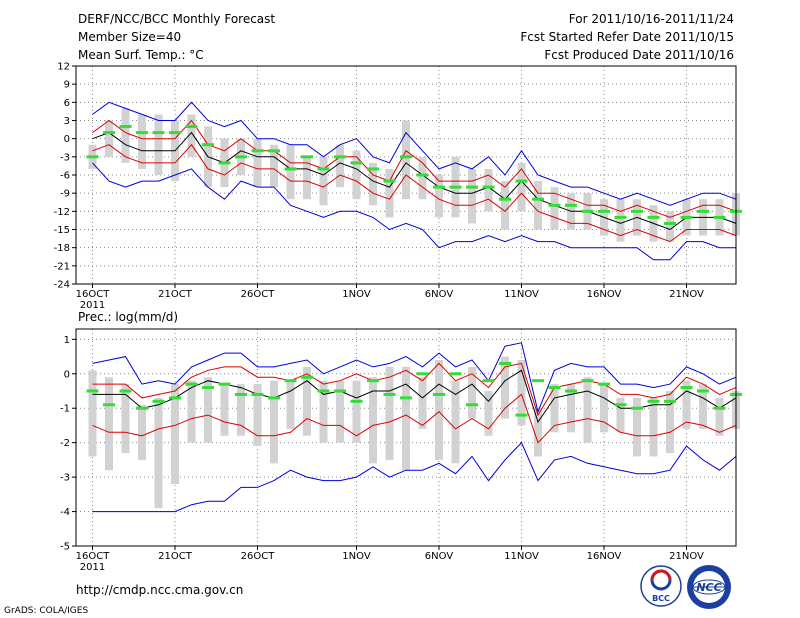  Describe the element at coordinates (62, 230) in the screenshot. I see `y-tick-label: -15` at that location.